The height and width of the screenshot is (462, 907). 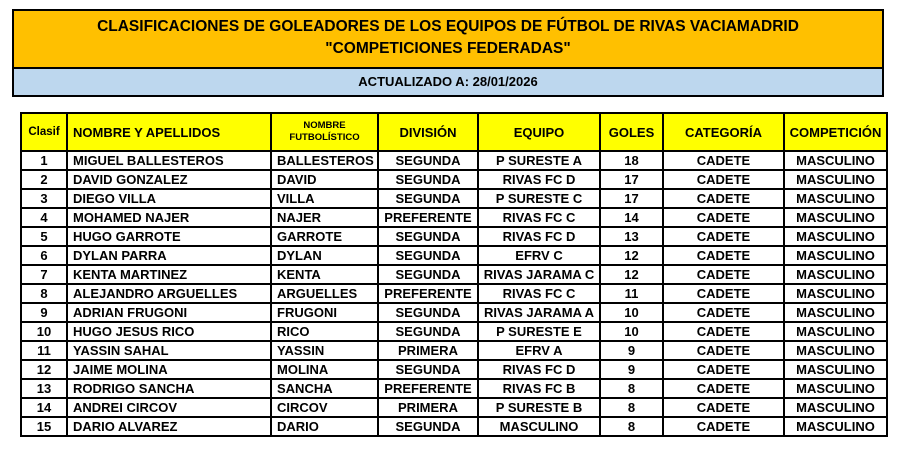 I want to click on cell-nombre: DYLAN PARRA, so click(x=169, y=255).